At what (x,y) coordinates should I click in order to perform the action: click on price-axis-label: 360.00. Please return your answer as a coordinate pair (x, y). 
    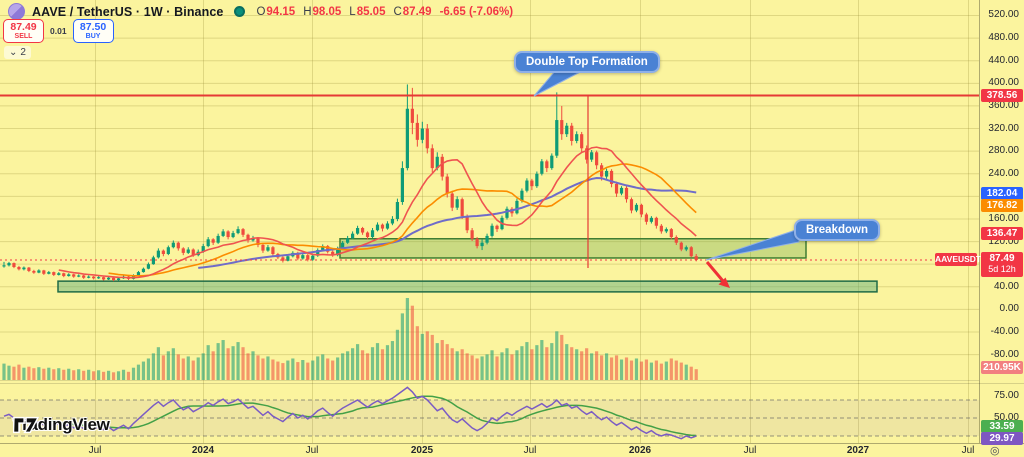
    Looking at the image, I should click on (1003, 105).